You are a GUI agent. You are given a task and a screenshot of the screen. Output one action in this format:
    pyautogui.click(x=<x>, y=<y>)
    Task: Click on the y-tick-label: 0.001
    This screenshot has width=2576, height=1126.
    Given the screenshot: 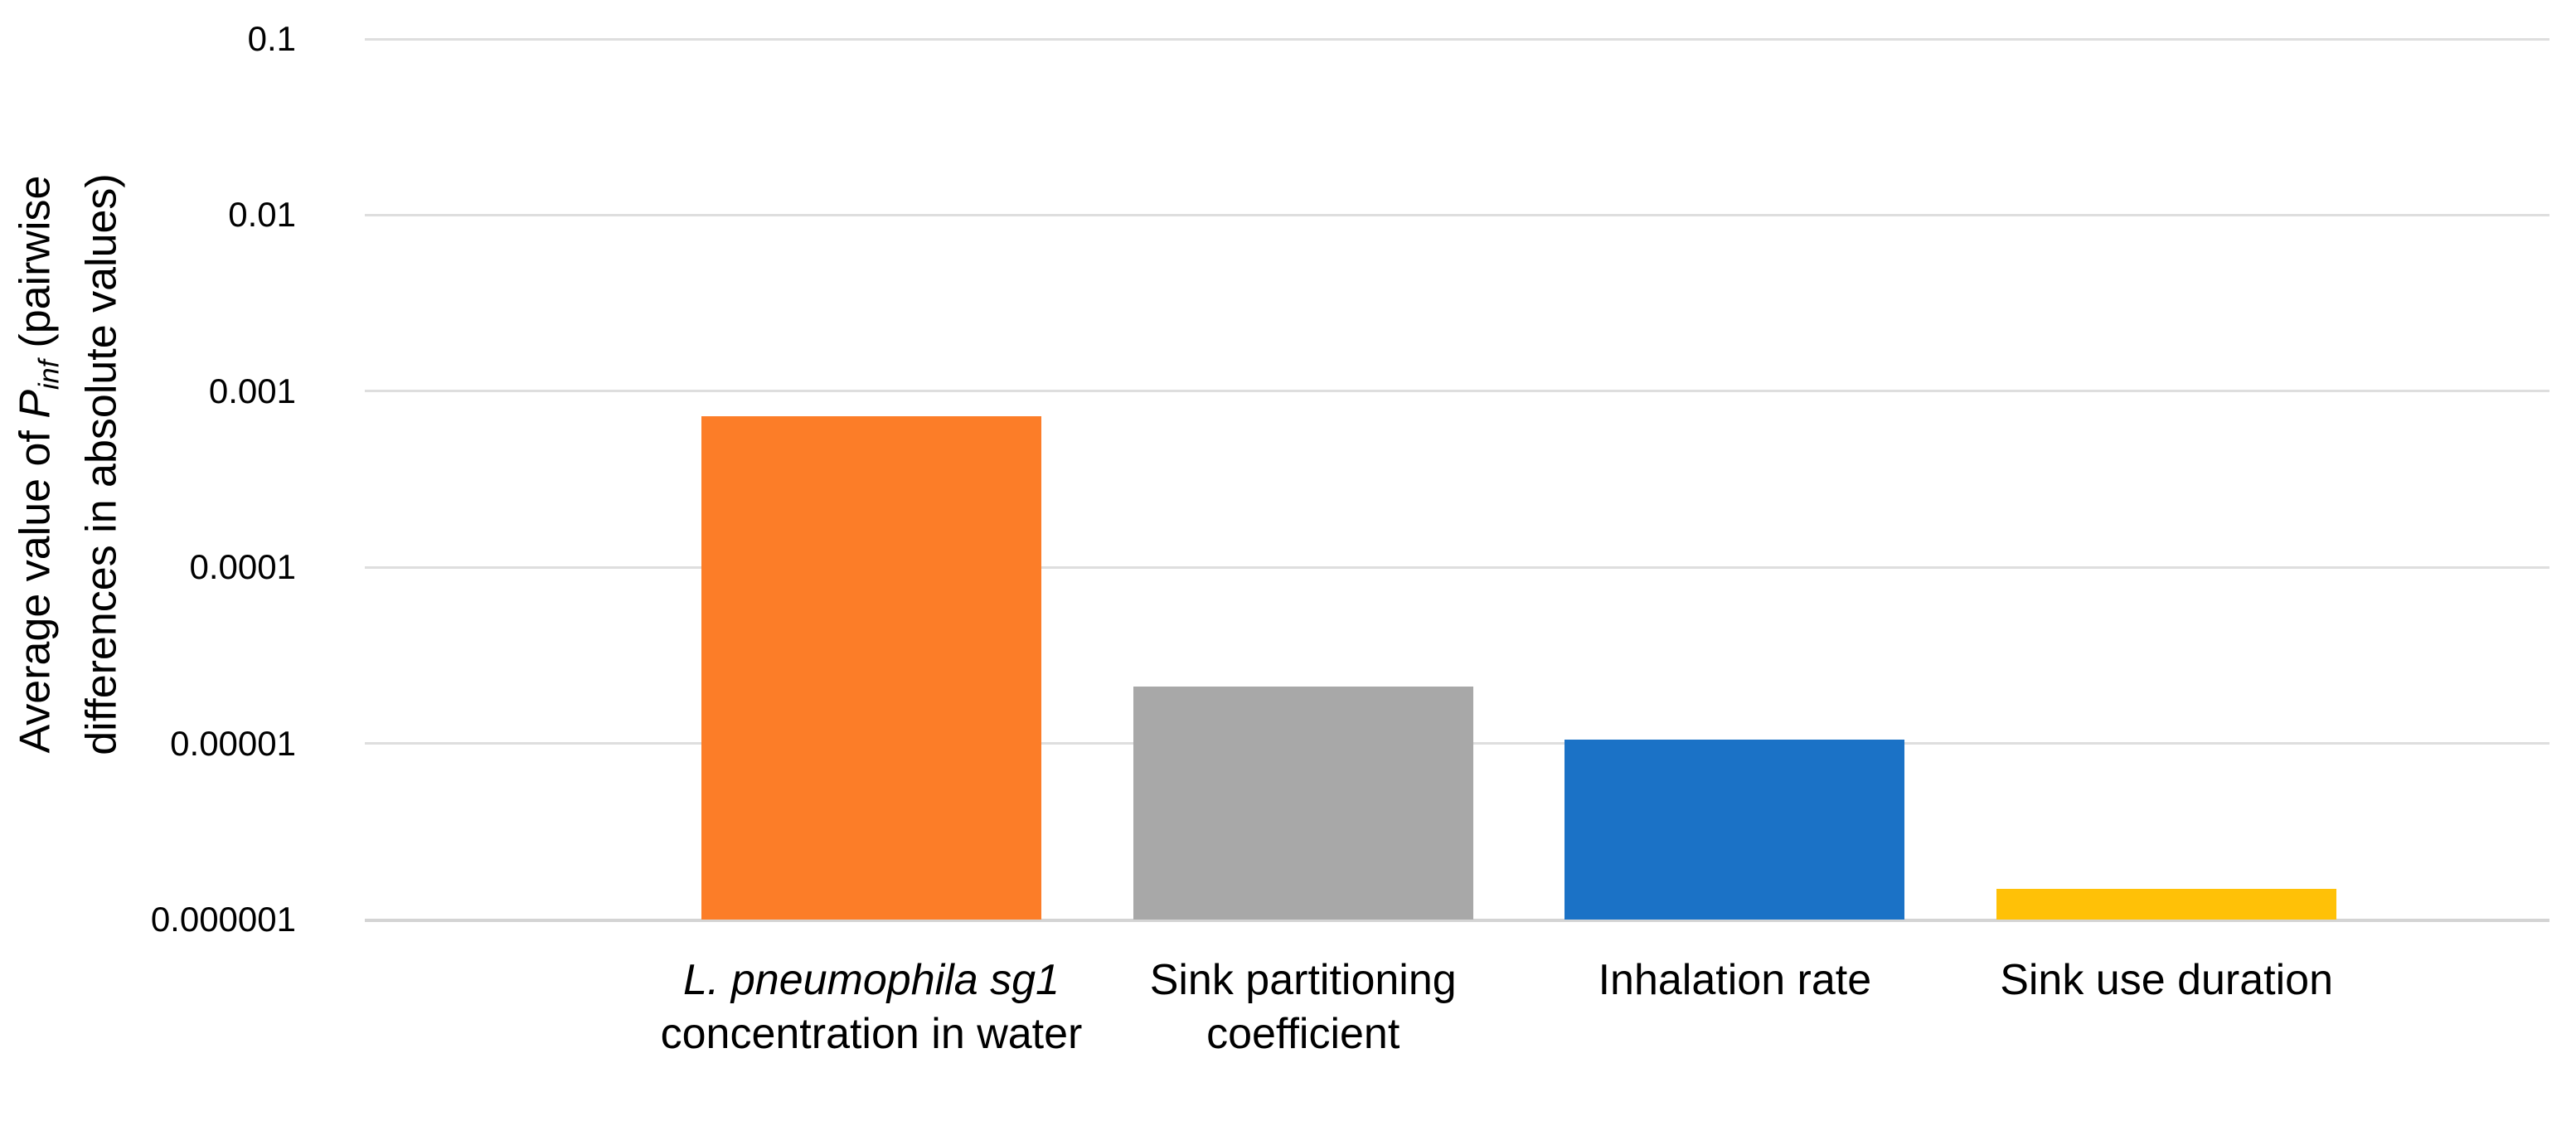 What is the action you would take?
    pyautogui.click(x=252, y=391)
    